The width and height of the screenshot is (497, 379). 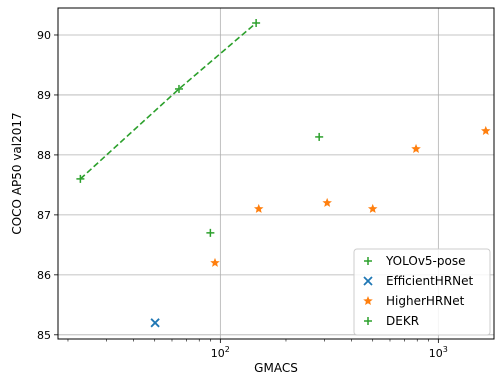 I want to click on x-axis-label: GMACS, so click(x=276, y=368).